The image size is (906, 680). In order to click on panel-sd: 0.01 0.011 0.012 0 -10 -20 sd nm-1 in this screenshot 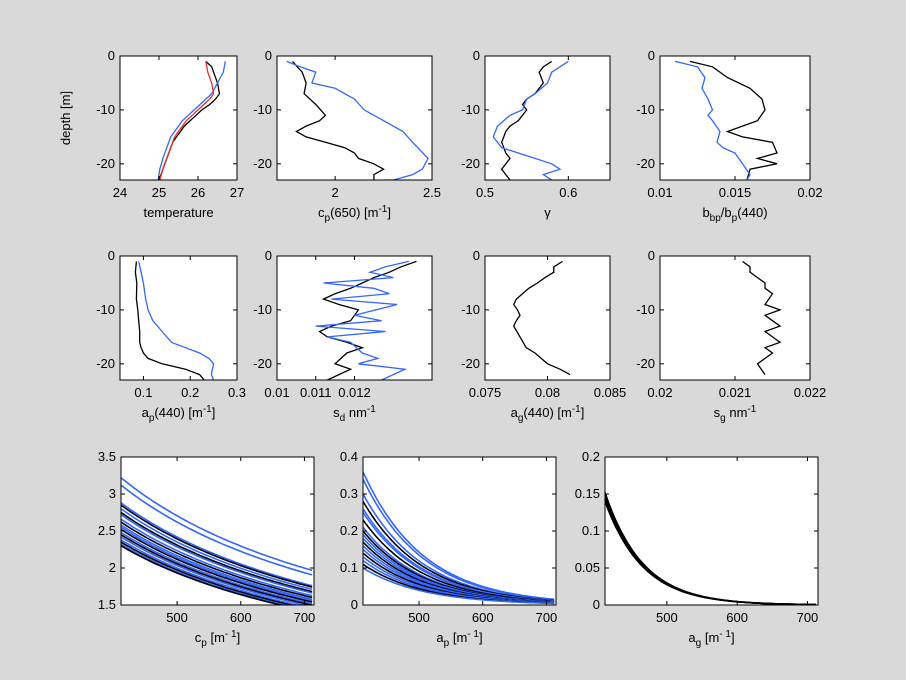, I will do `click(343, 336)`.